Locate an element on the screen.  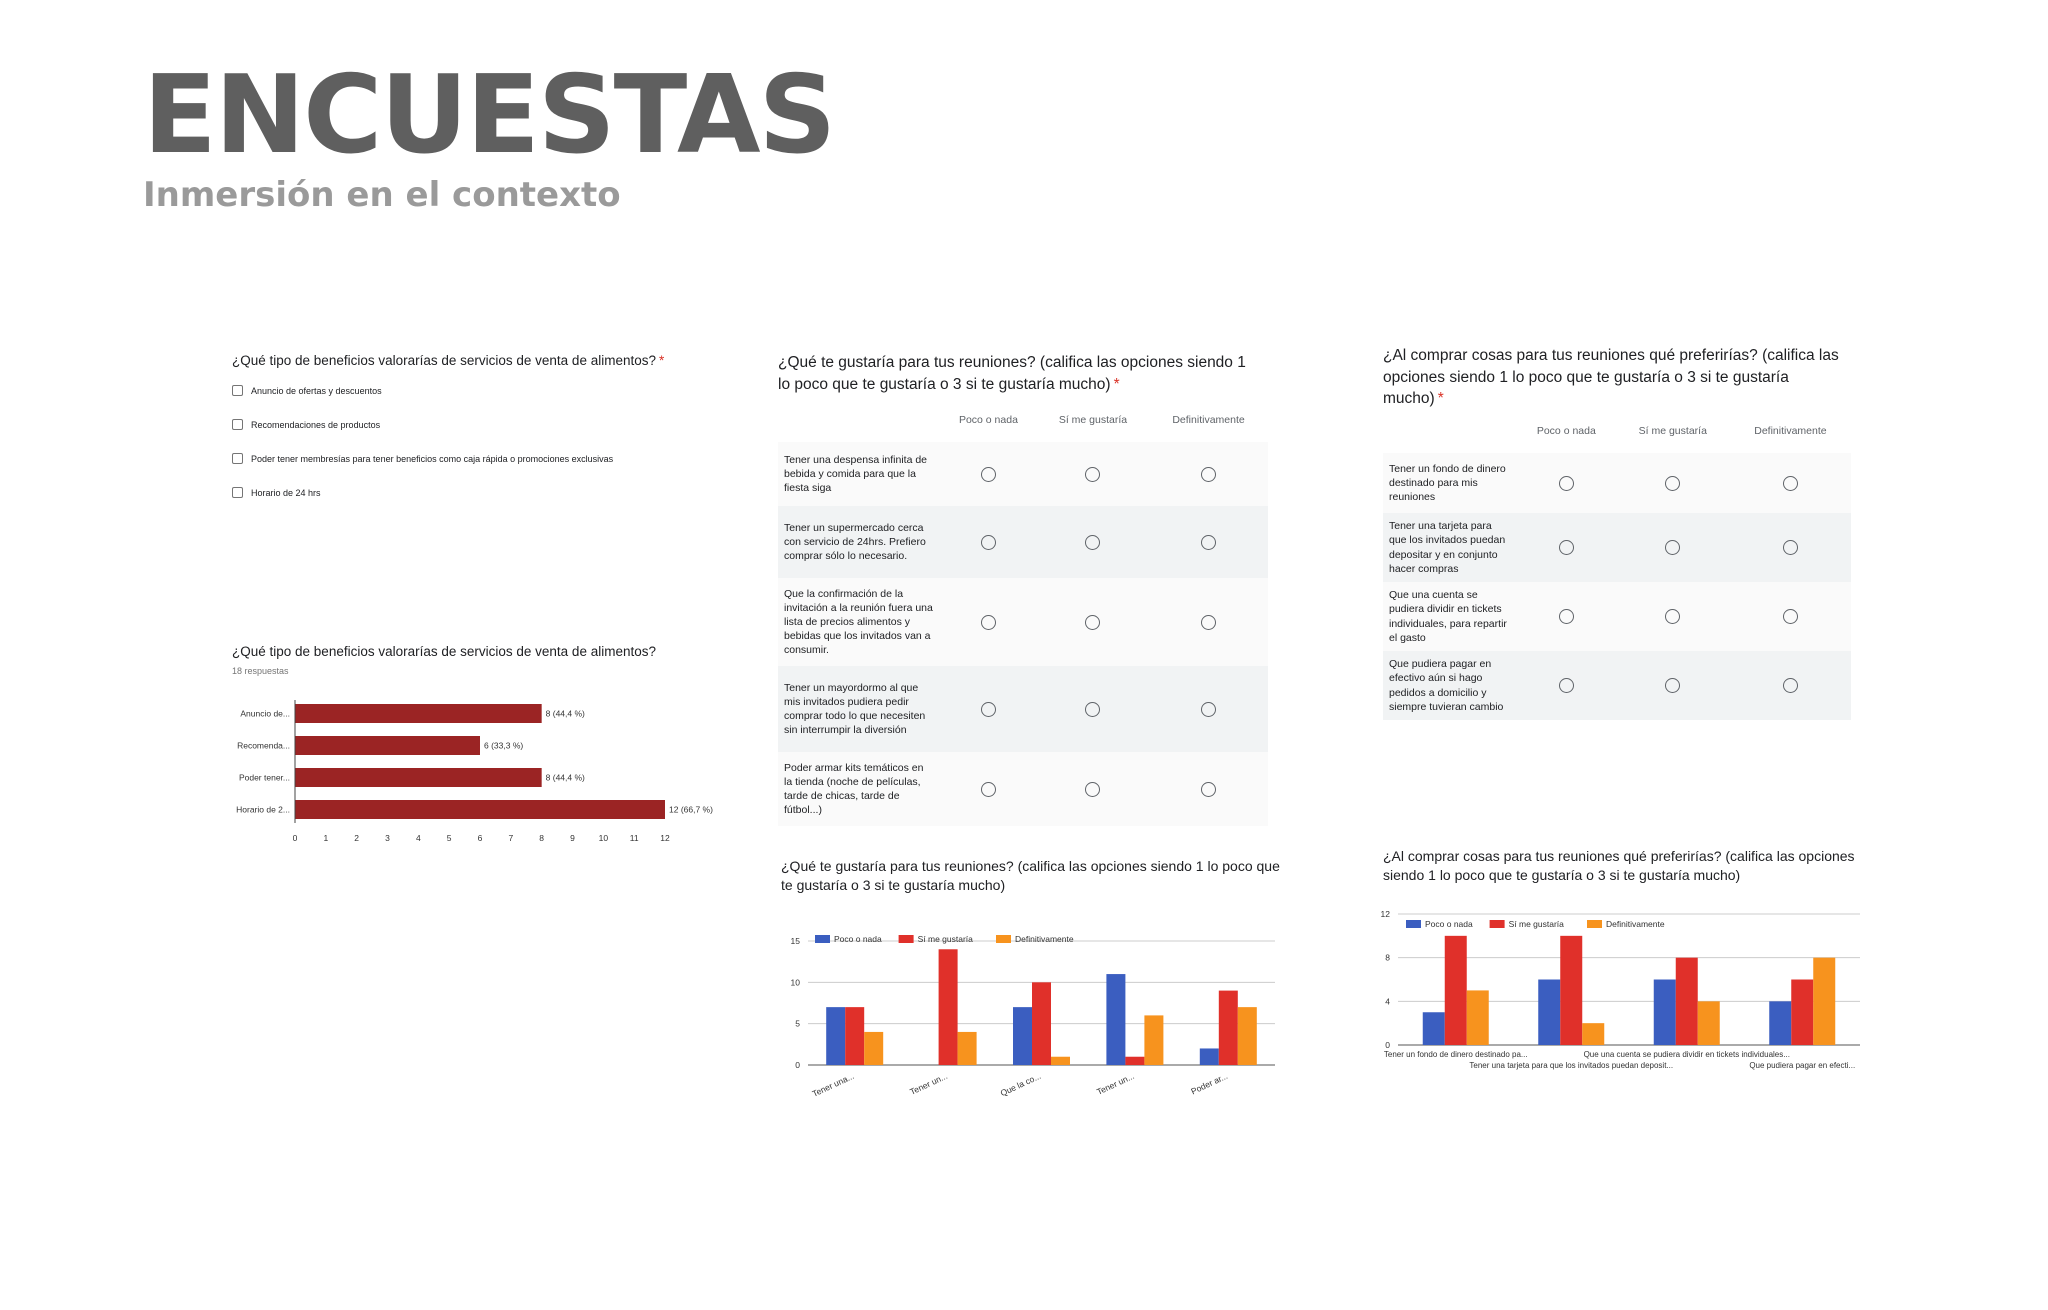
checkbox-option: Recomendaciones de productos is located at coordinates (306, 424).